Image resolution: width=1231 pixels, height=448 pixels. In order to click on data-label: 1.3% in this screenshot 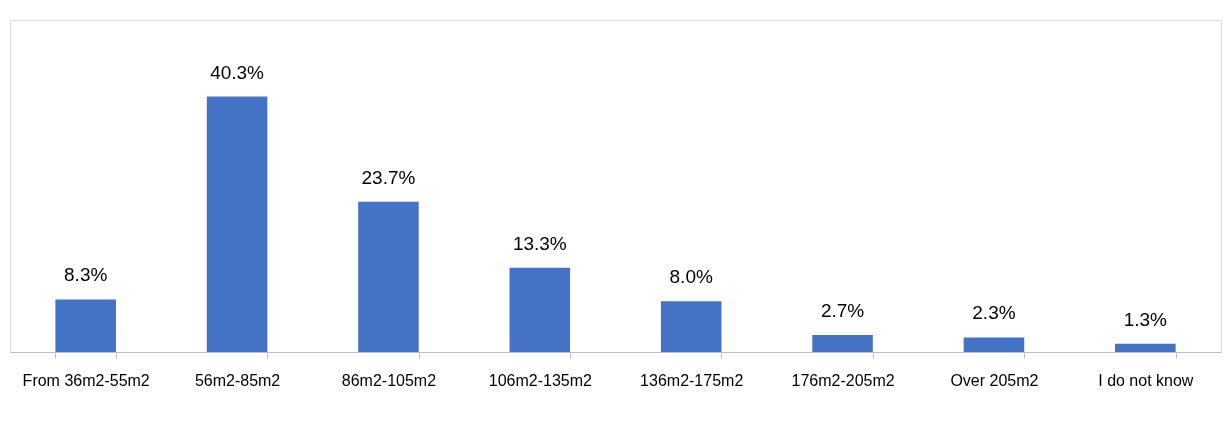, I will do `click(1145, 319)`.